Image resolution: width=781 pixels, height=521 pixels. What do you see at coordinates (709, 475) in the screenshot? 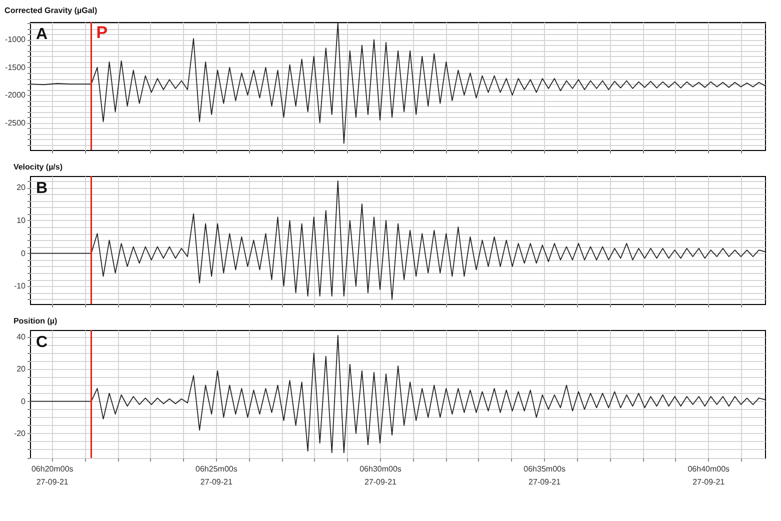
I see `x-tick-label: 06h40m00s 27-09-21` at bounding box center [709, 475].